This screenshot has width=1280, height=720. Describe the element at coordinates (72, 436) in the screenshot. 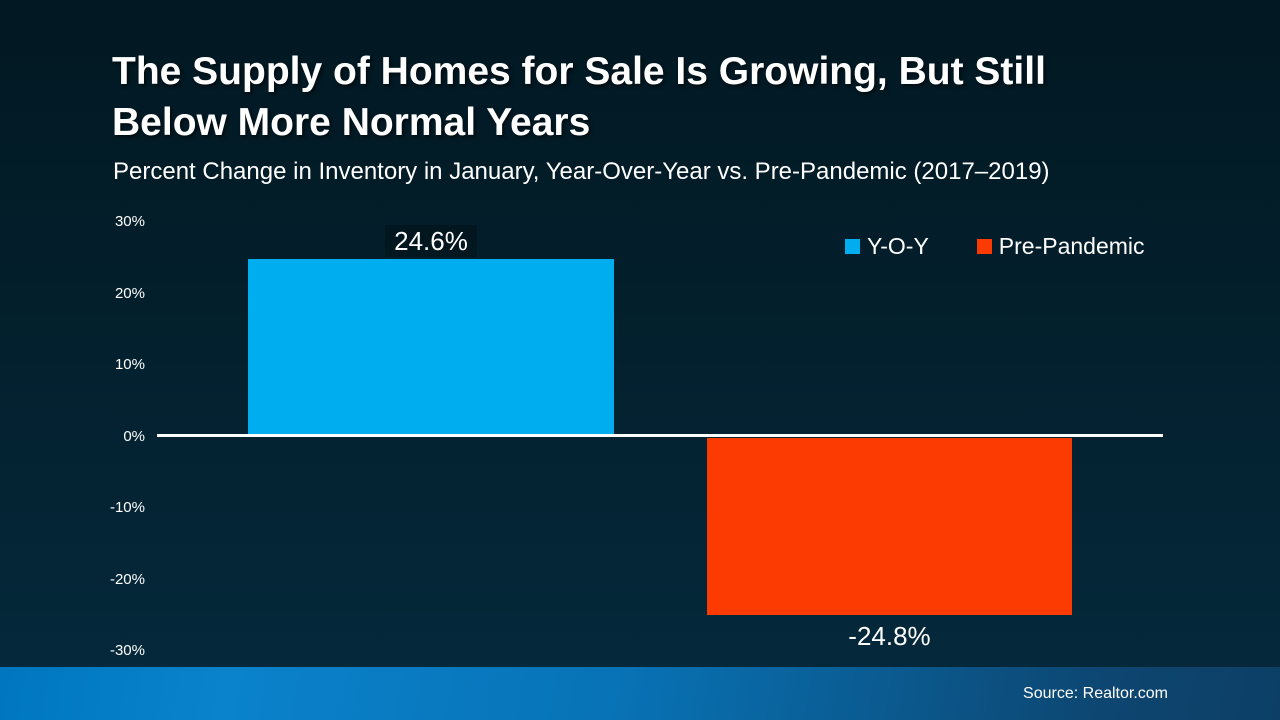

I see `y-axis: 30% 20% 10% 0% -10% -20% -30%` at that location.